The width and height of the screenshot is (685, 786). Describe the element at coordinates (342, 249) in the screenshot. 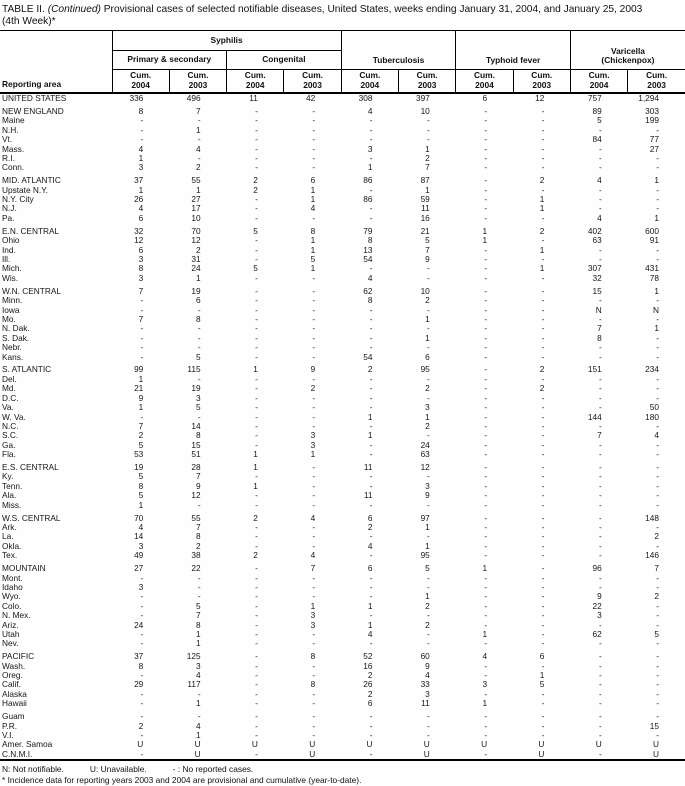

I see `table-row: Ind. 6 2 - 1 13 7 - 1 - -` at that location.